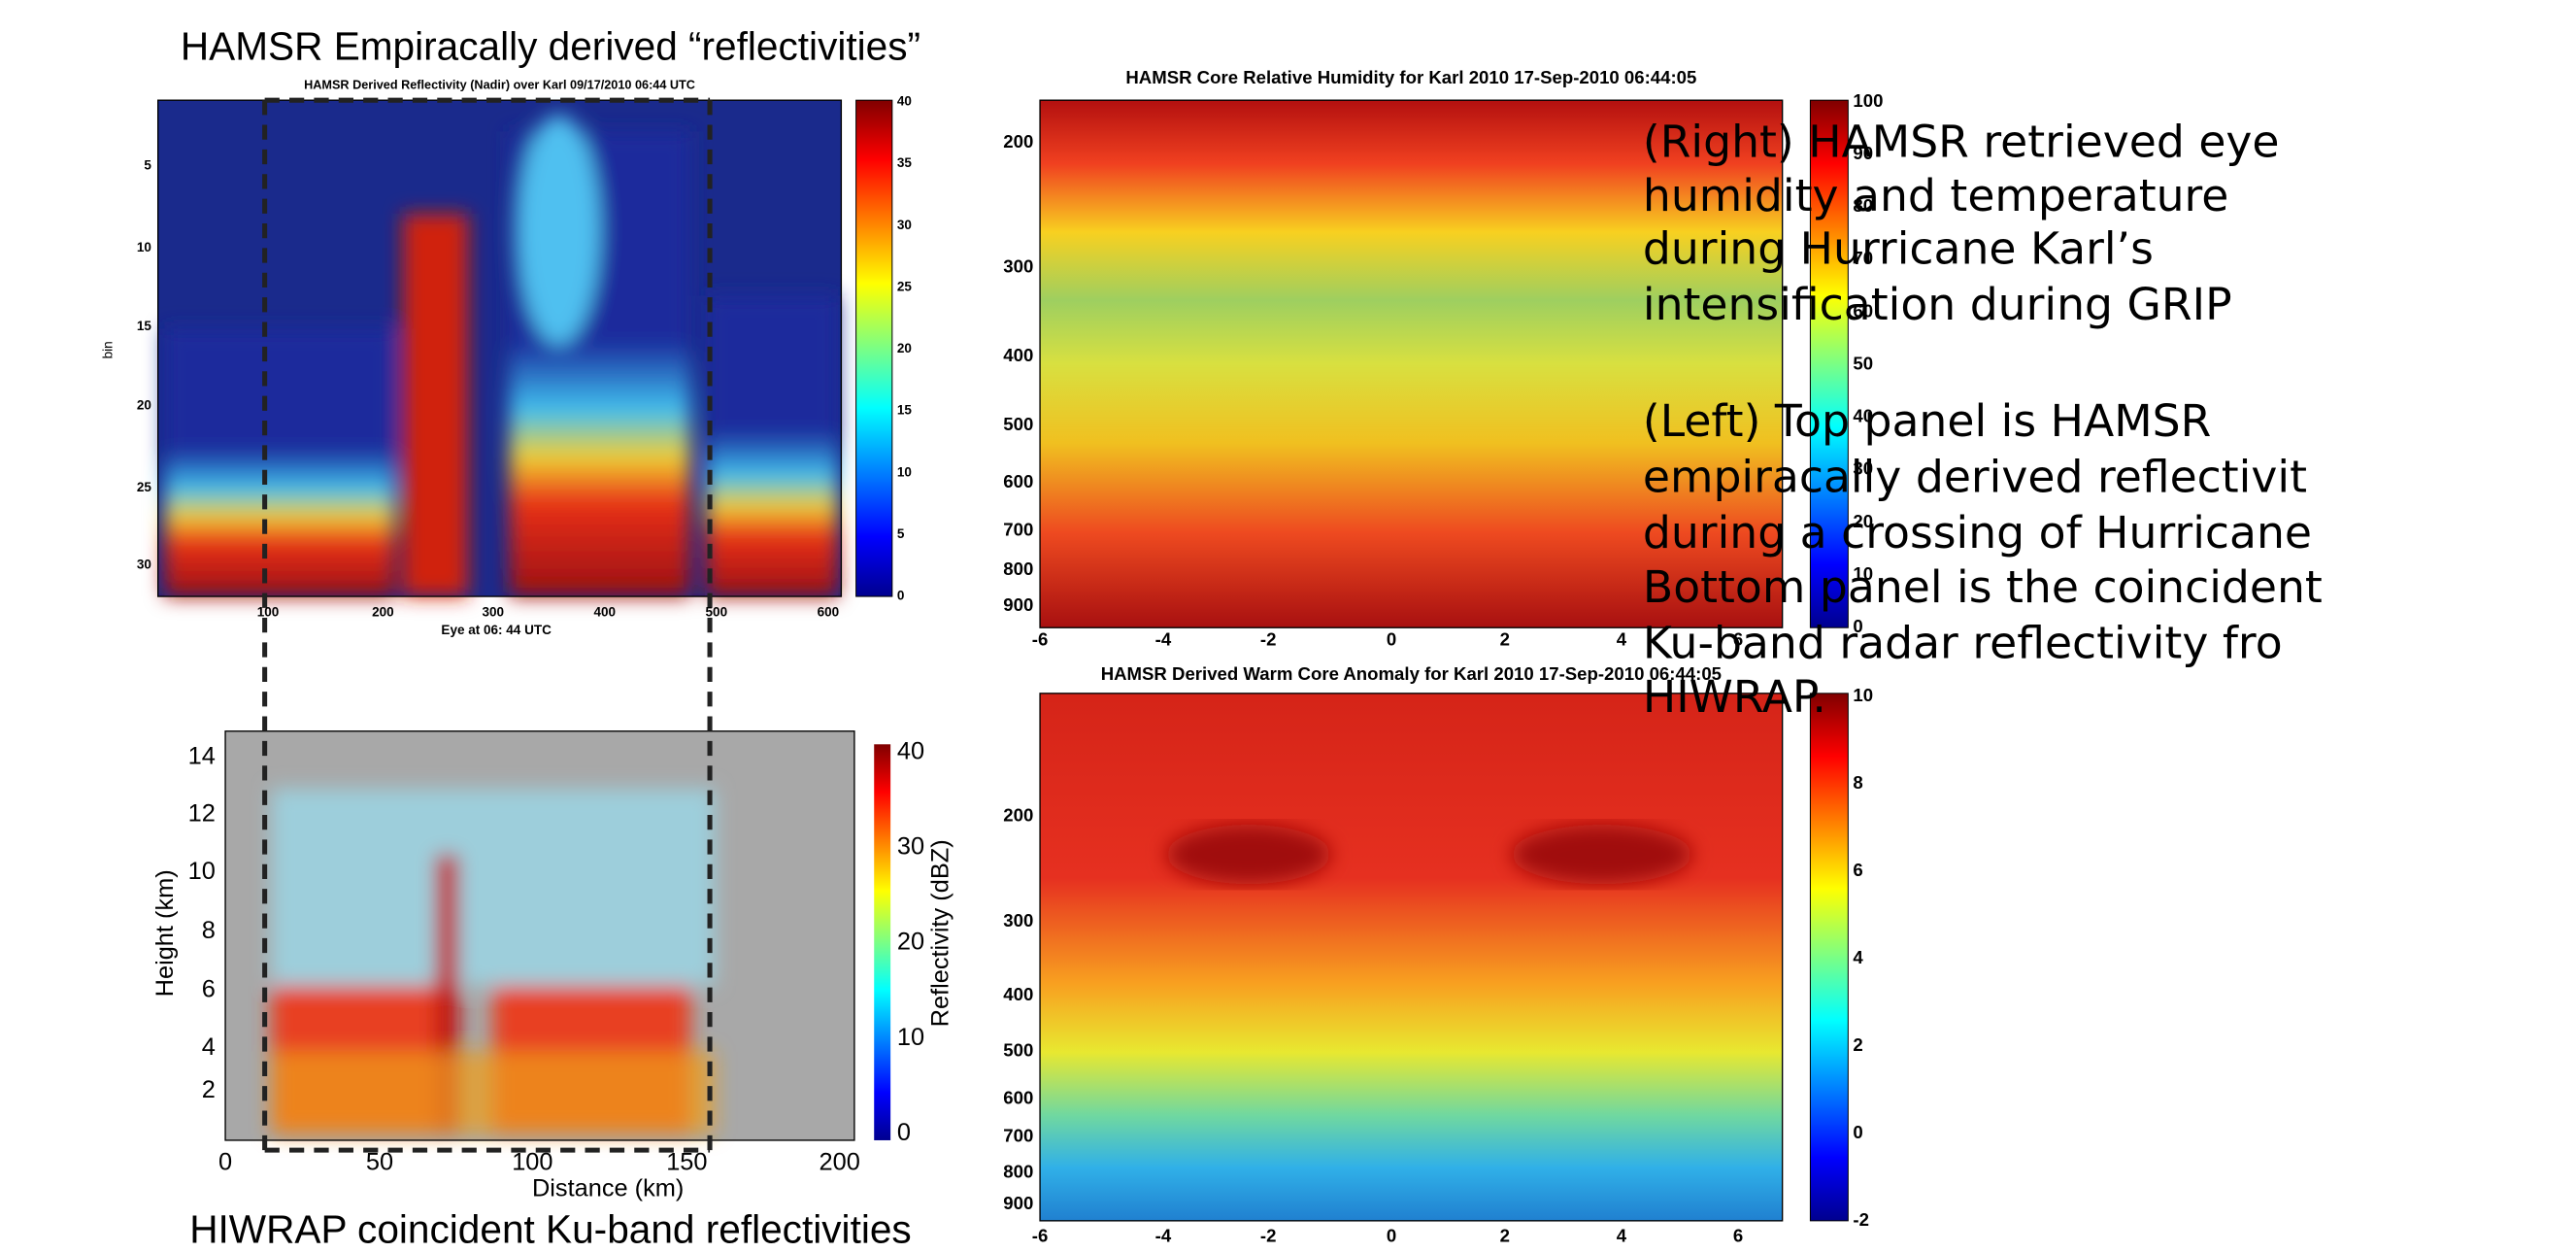  Describe the element at coordinates (493, 612) in the screenshot. I see `x-tick-label: 300` at that location.